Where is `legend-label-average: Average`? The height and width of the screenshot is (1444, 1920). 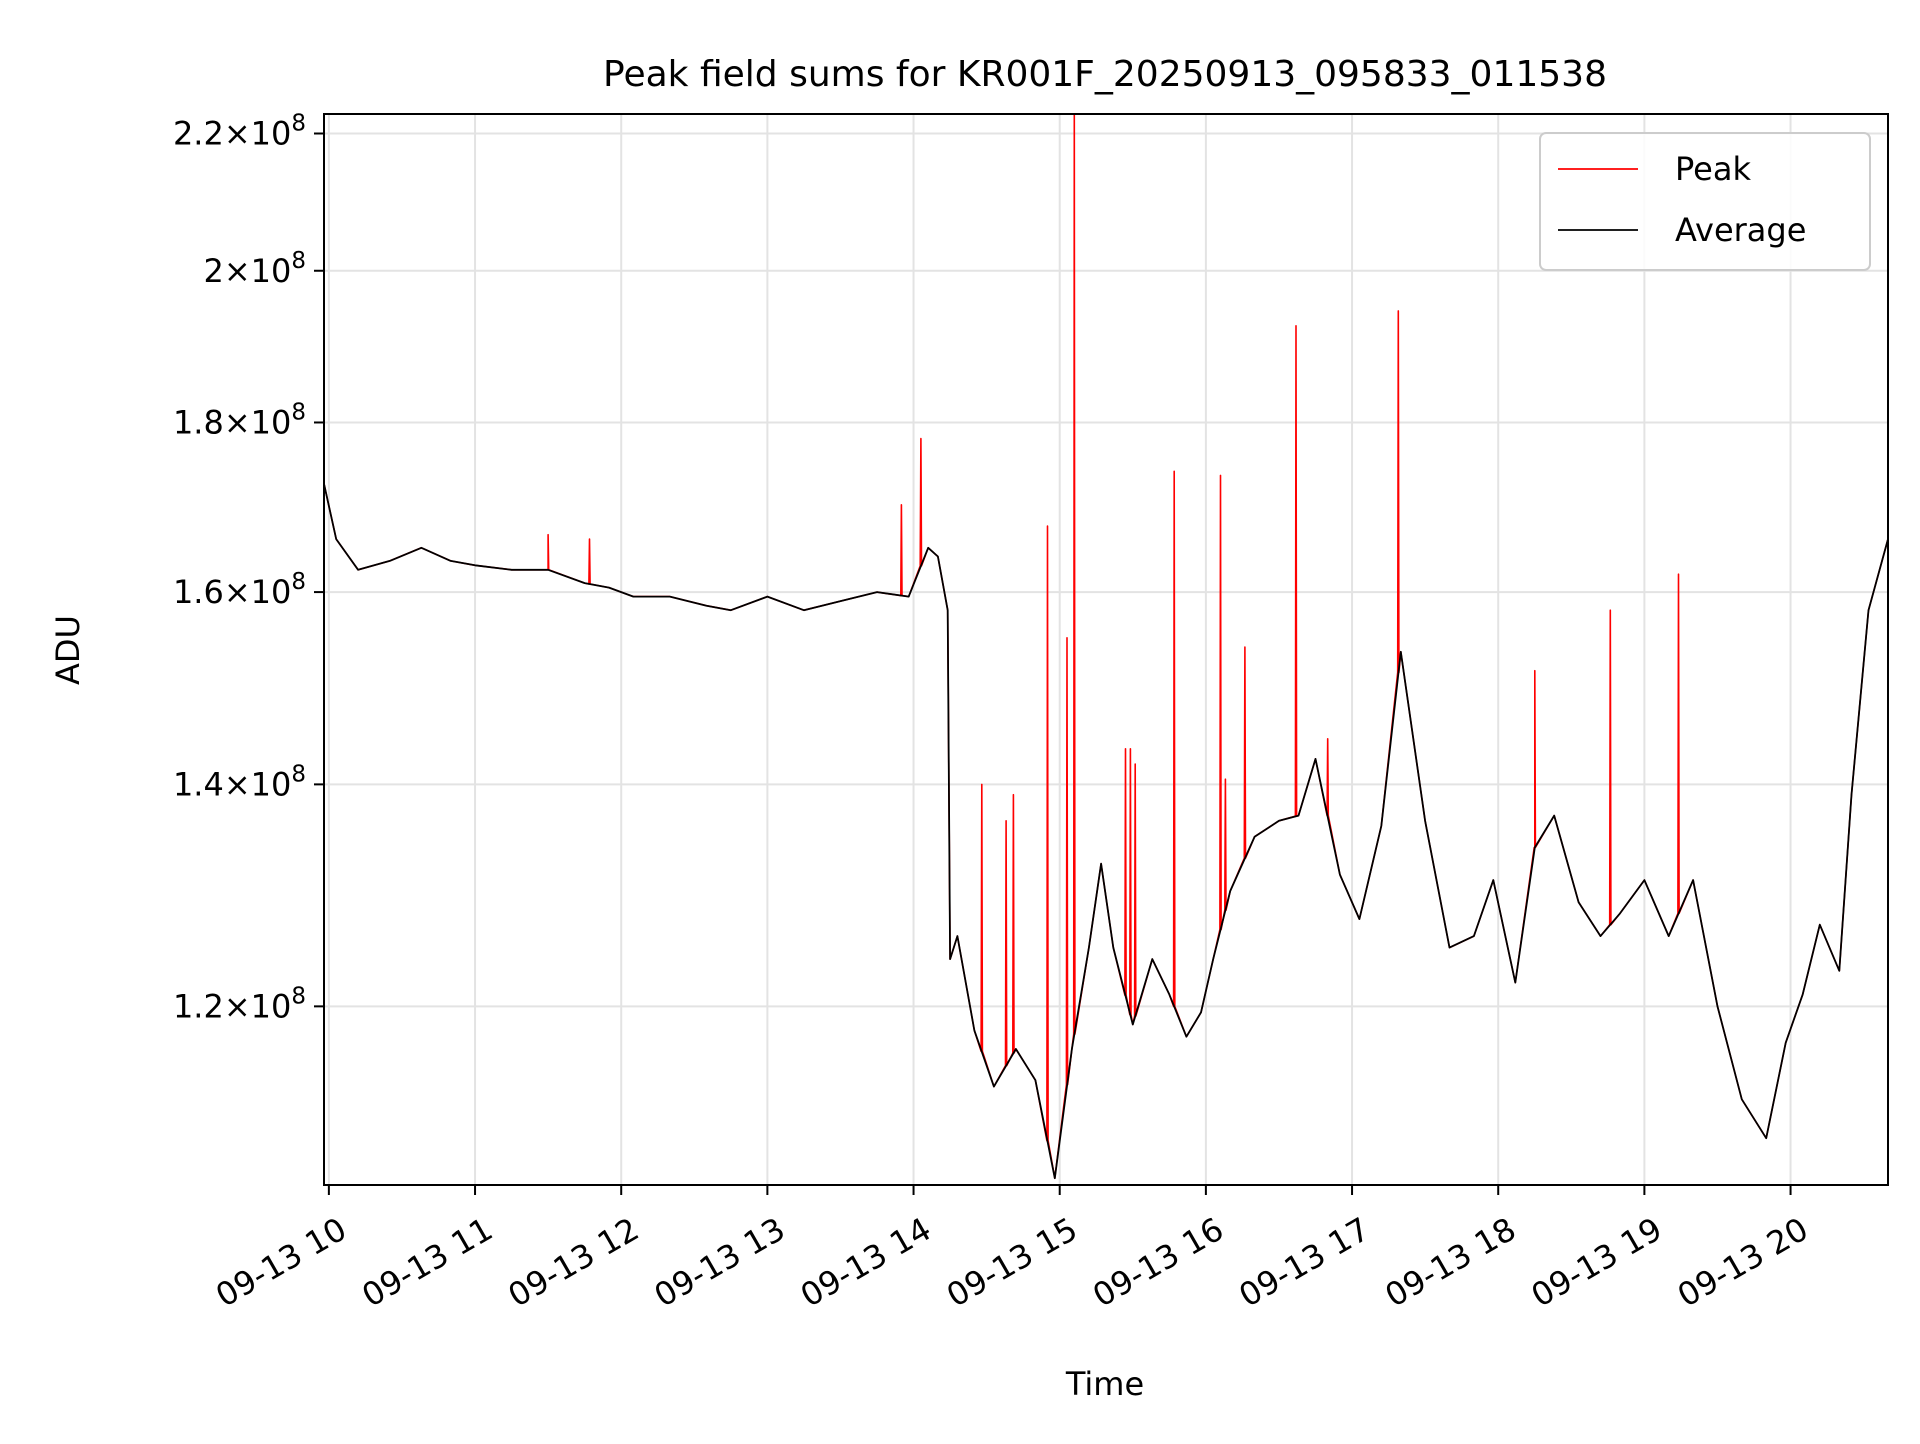 legend-label-average: Average is located at coordinates (1740, 230).